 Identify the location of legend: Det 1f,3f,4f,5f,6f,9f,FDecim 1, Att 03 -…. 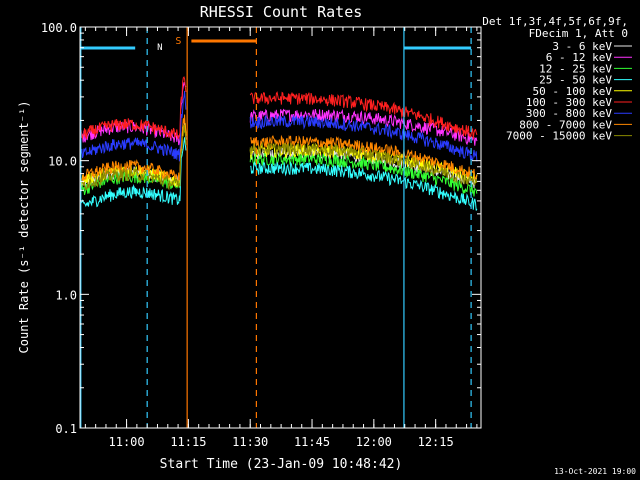
(557, 79).